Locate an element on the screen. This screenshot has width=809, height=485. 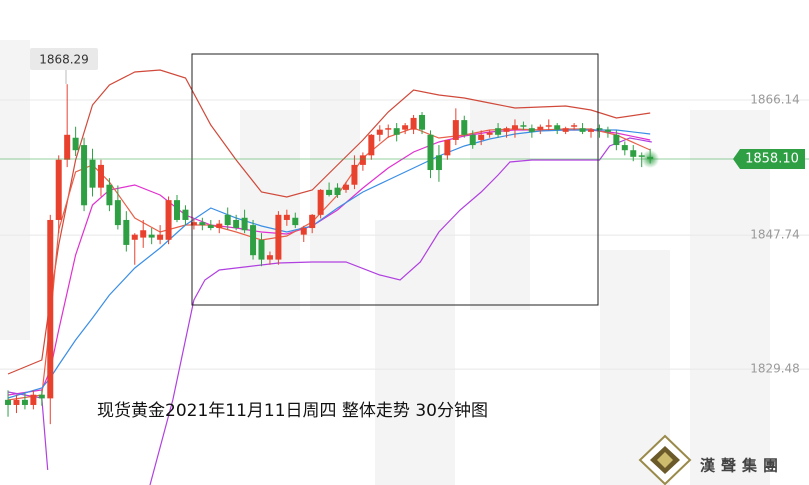
logo: 漢聲集團 is located at coordinates (711, 459).